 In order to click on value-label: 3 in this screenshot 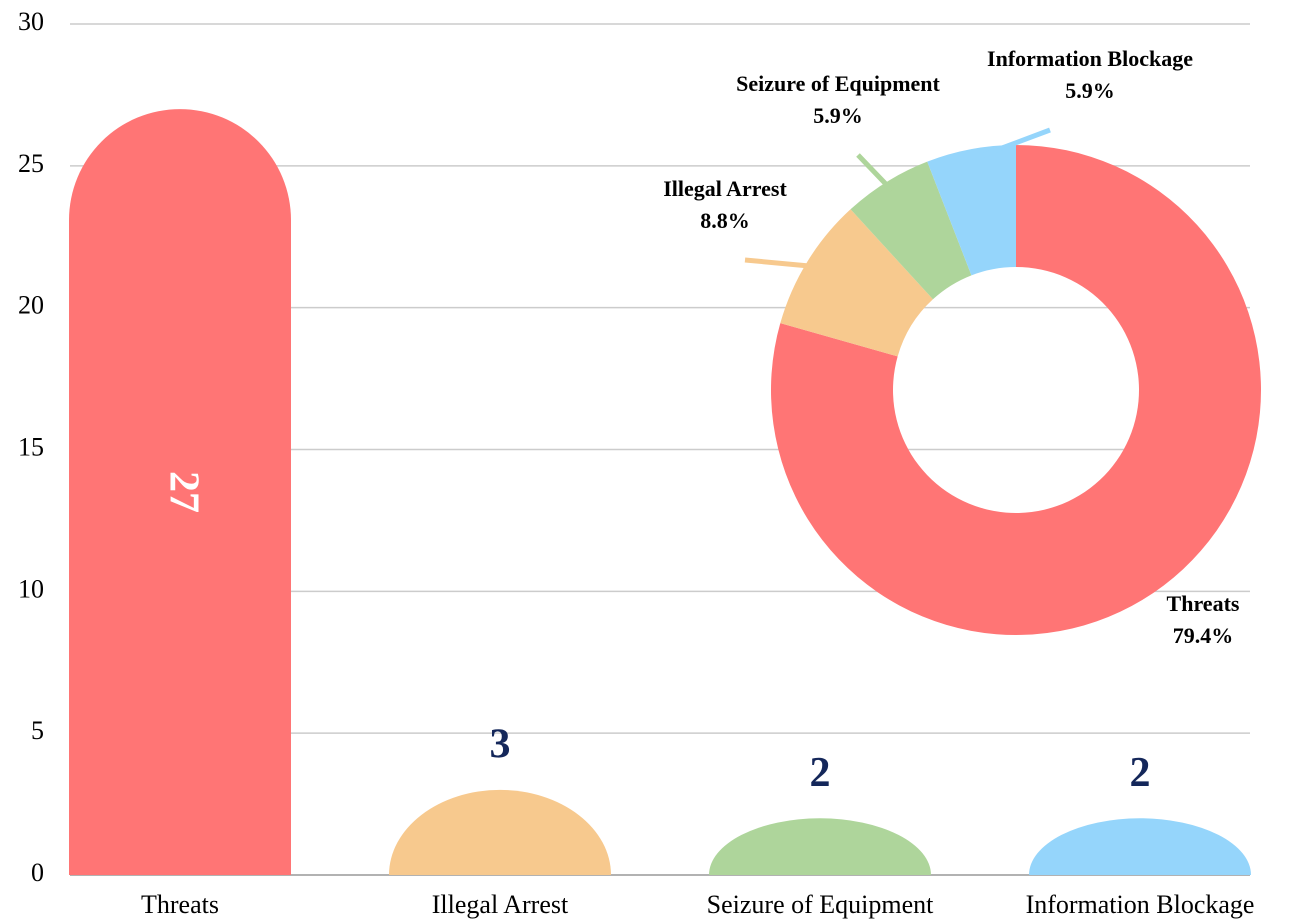, I will do `click(500, 745)`.